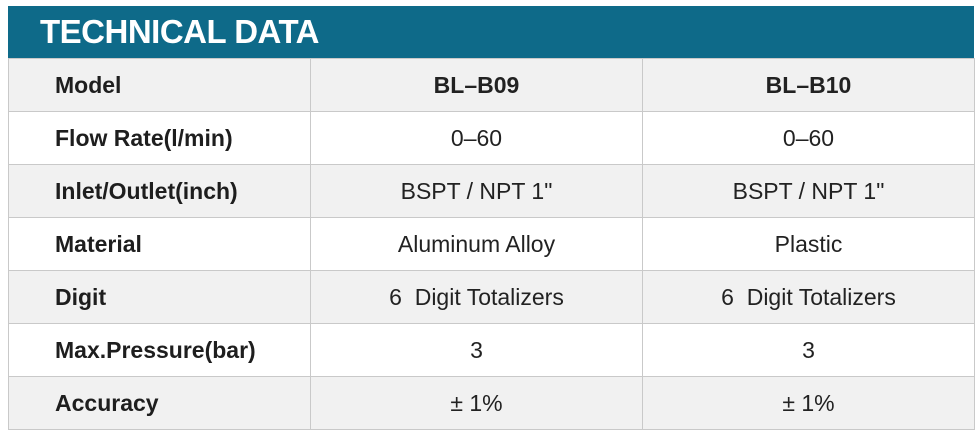 The width and height of the screenshot is (980, 444). What do you see at coordinates (476, 244) in the screenshot?
I see `cell: Aluminum Alloy` at bounding box center [476, 244].